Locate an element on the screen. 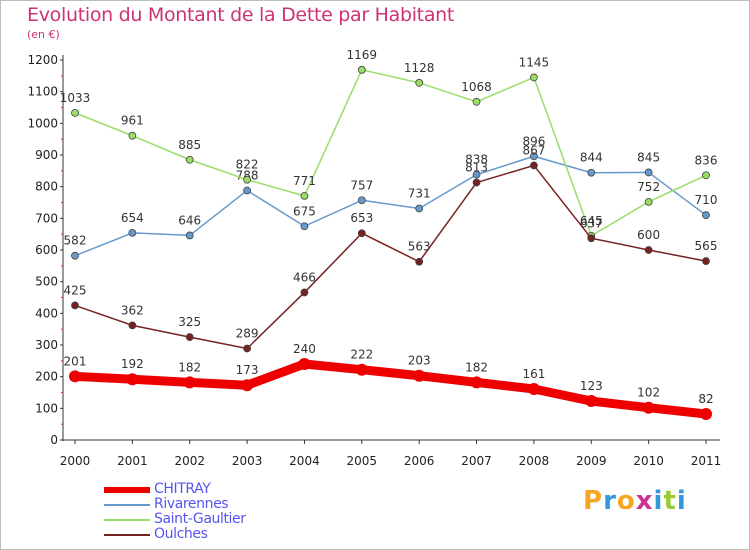  data-label: 710 is located at coordinates (706, 200).